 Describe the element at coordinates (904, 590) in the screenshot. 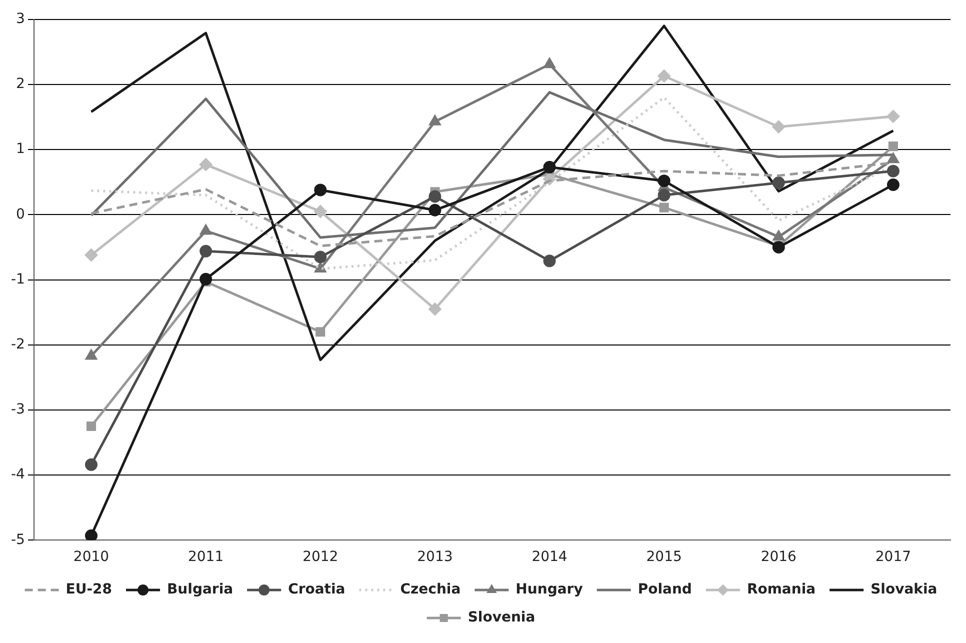

I see `legend-label: Slovakia` at that location.